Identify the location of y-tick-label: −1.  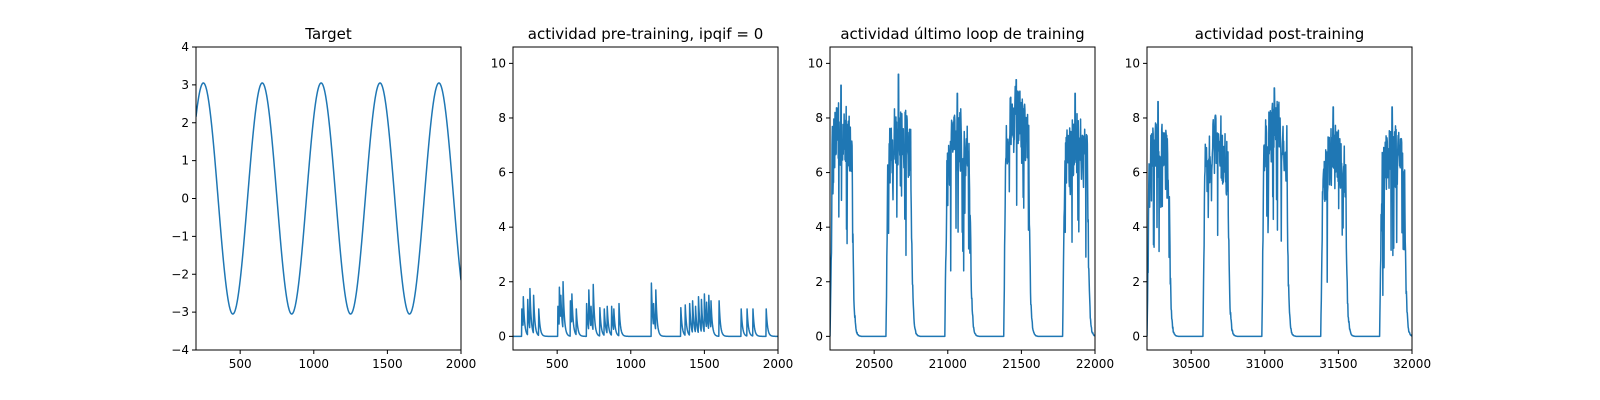
(180, 236).